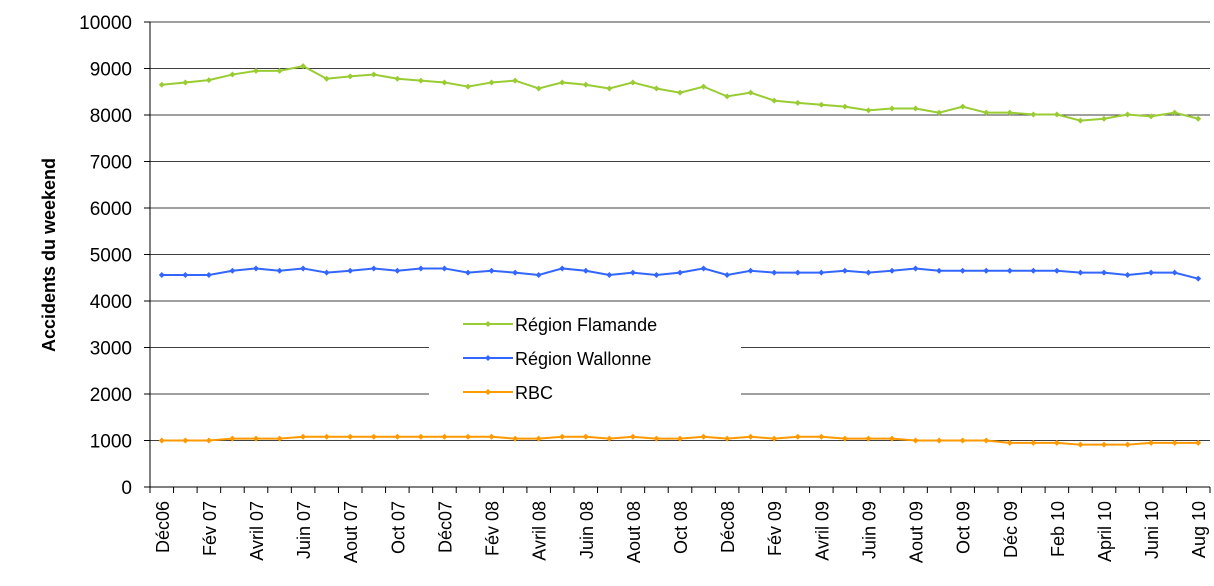  What do you see at coordinates (1152, 530) in the screenshot?
I see `x-tick-label: Juni 10` at bounding box center [1152, 530].